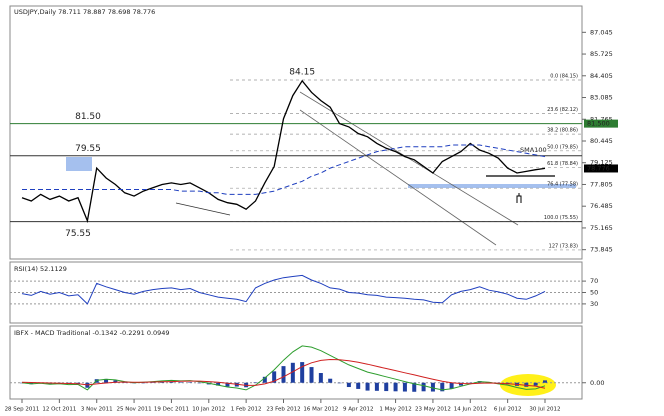 The height and width of the screenshot is (416, 664). What do you see at coordinates (561, 218) in the screenshot?
I see `fib-label: 100.0 (75.55)` at bounding box center [561, 218].